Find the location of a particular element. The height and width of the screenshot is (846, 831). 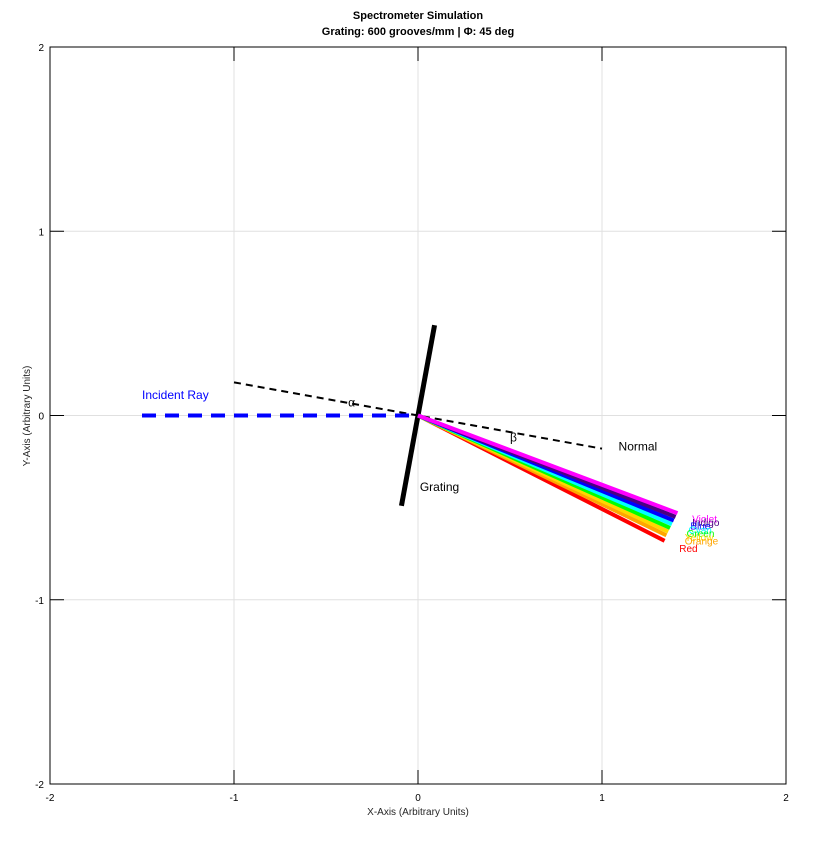

wavelength-label-green: Green is located at coordinates (701, 534).